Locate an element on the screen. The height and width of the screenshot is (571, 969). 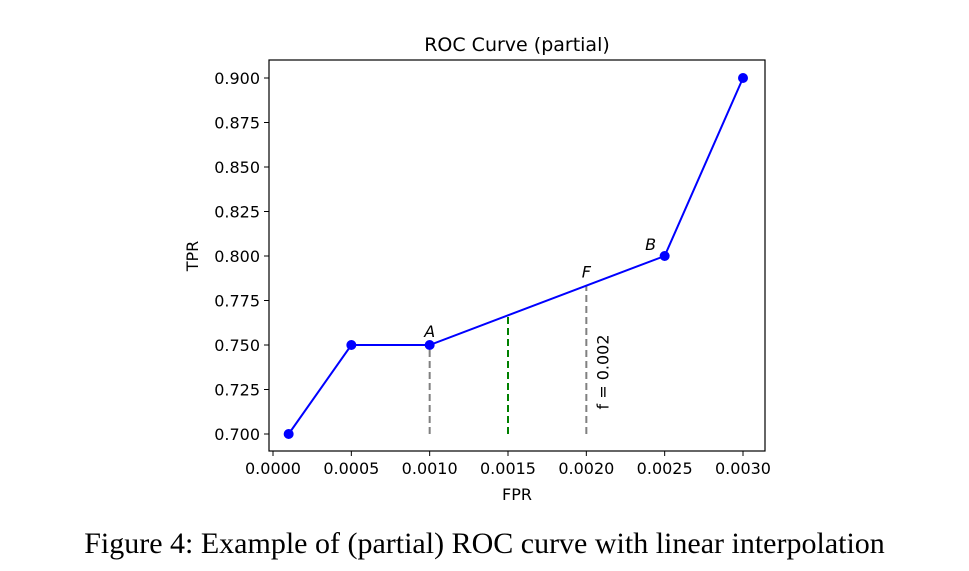
y-tick-label: 0.850 is located at coordinates (237, 167).